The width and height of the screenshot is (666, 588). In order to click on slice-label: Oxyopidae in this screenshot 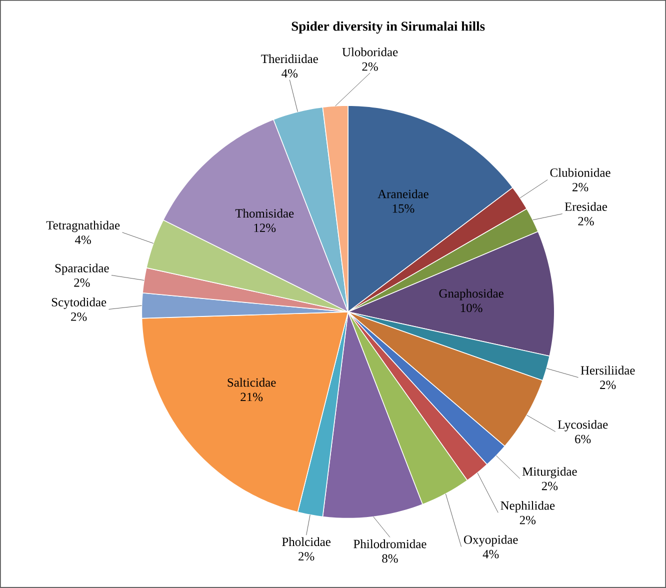, I will do `click(491, 540)`.